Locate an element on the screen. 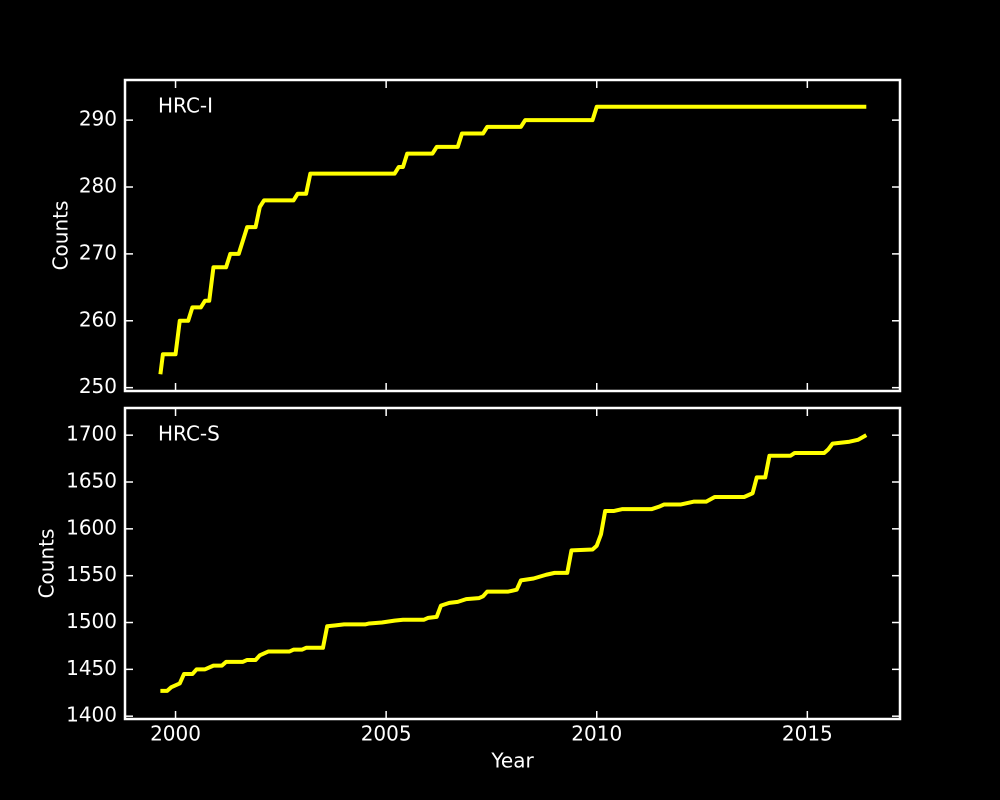 Image resolution: width=1000 pixels, height=800 pixels. y-tick-label: 1650 is located at coordinates (91, 481).